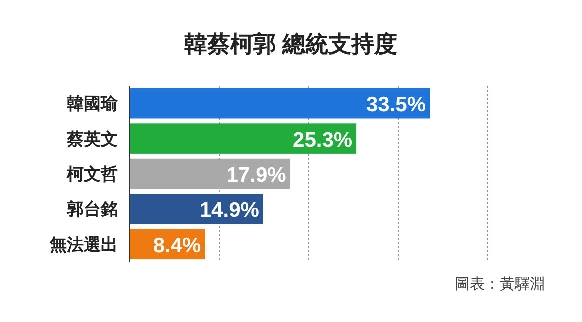 This screenshot has width=582, height=322. I want to click on data-label: 14.9%, so click(230, 210).